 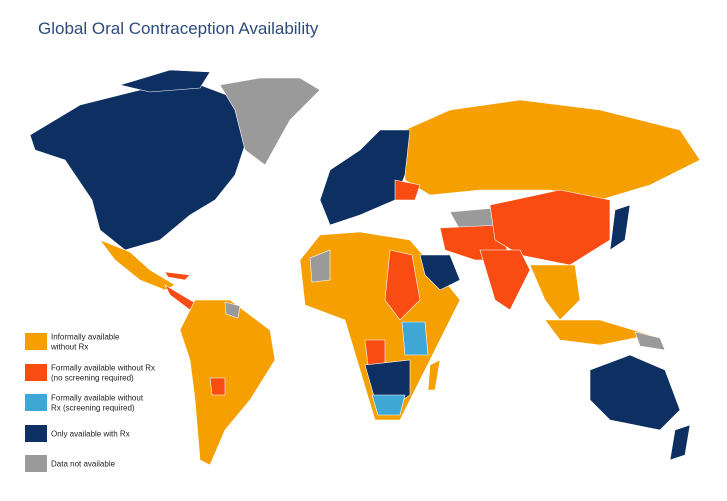 What do you see at coordinates (140, 167) in the screenshot?
I see `north-america` at bounding box center [140, 167].